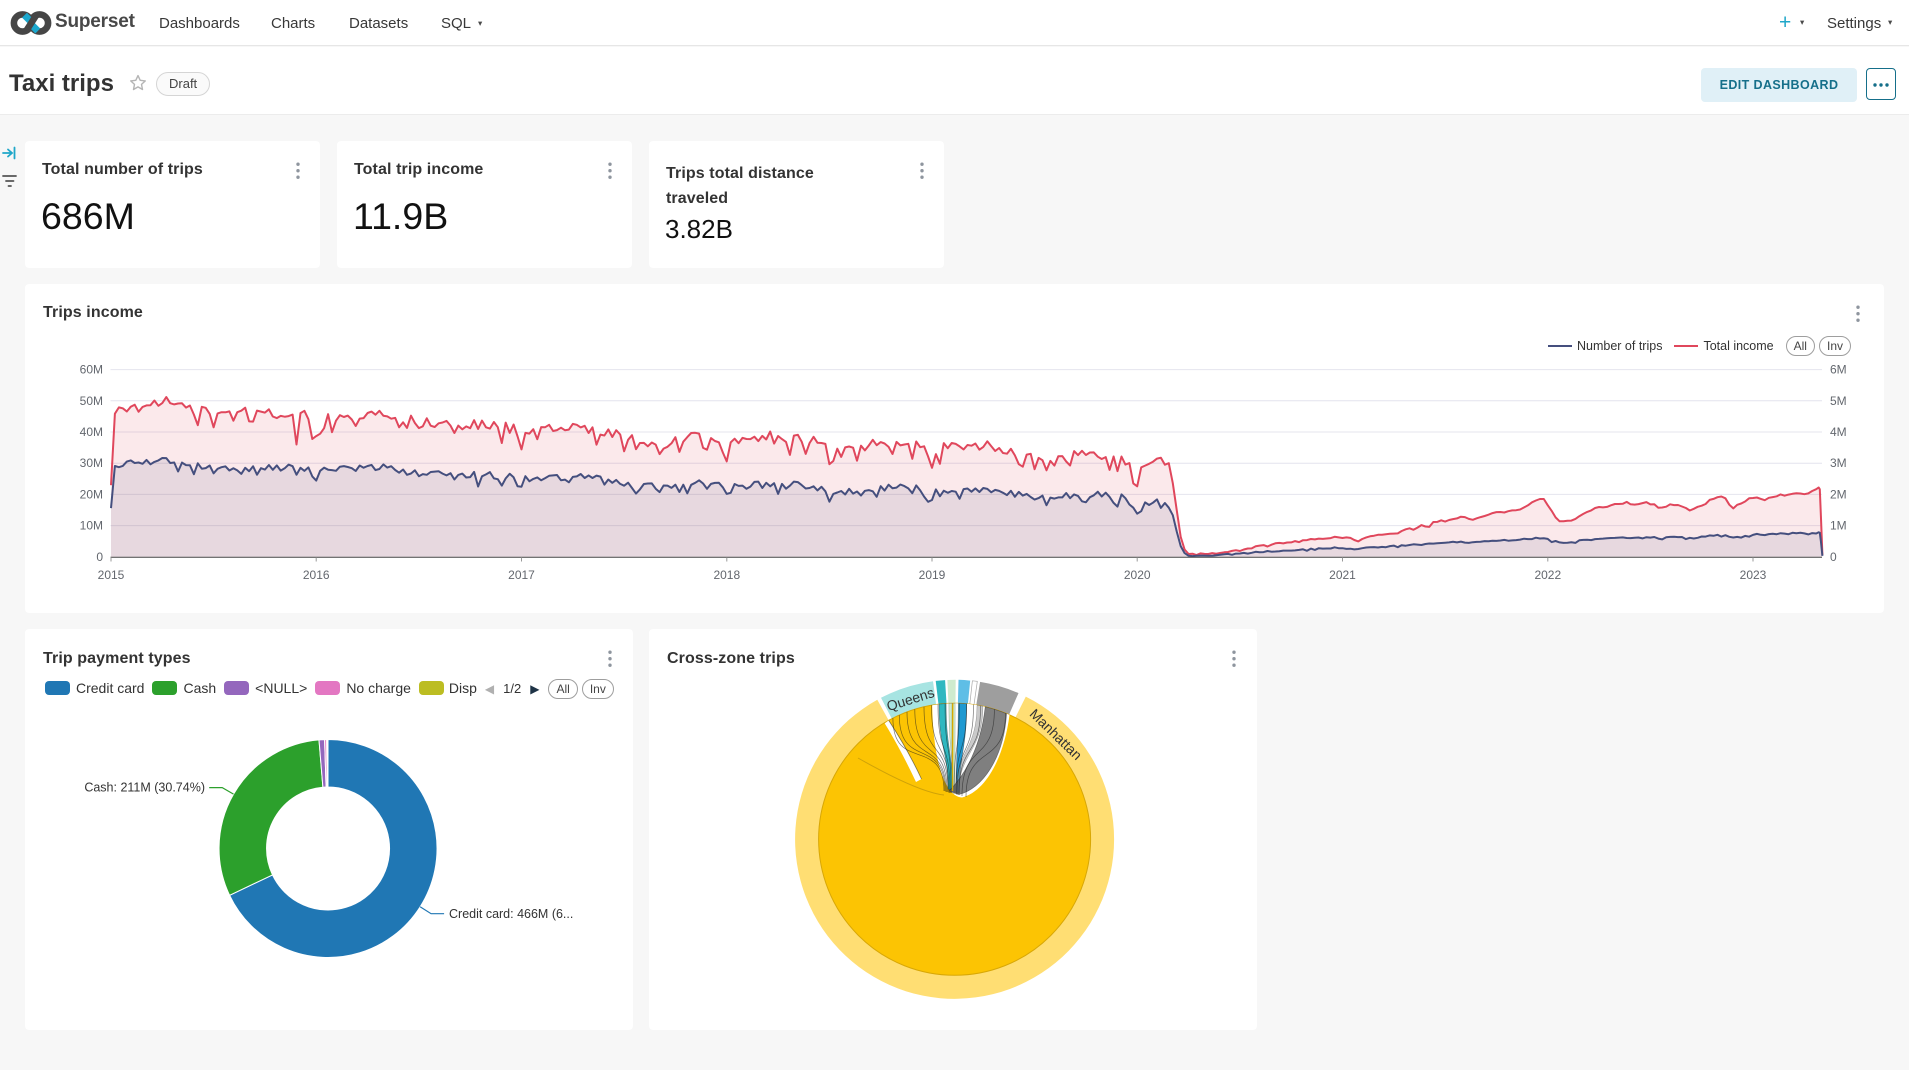 The height and width of the screenshot is (1070, 1909). What do you see at coordinates (91, 432) in the screenshot?
I see `svg-text: 40M` at bounding box center [91, 432].